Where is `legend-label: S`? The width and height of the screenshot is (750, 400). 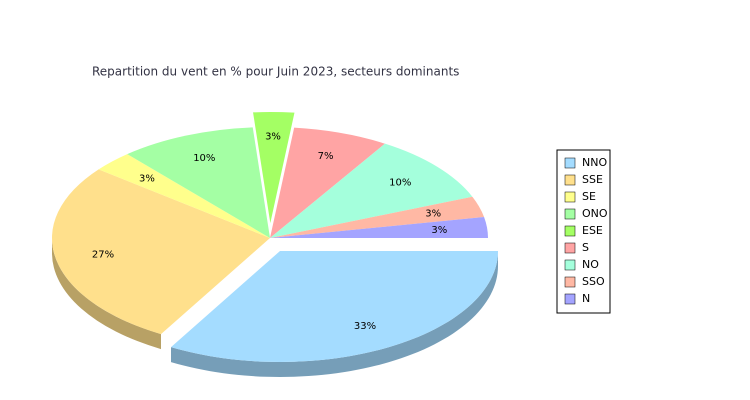 legend-label: S is located at coordinates (585, 247).